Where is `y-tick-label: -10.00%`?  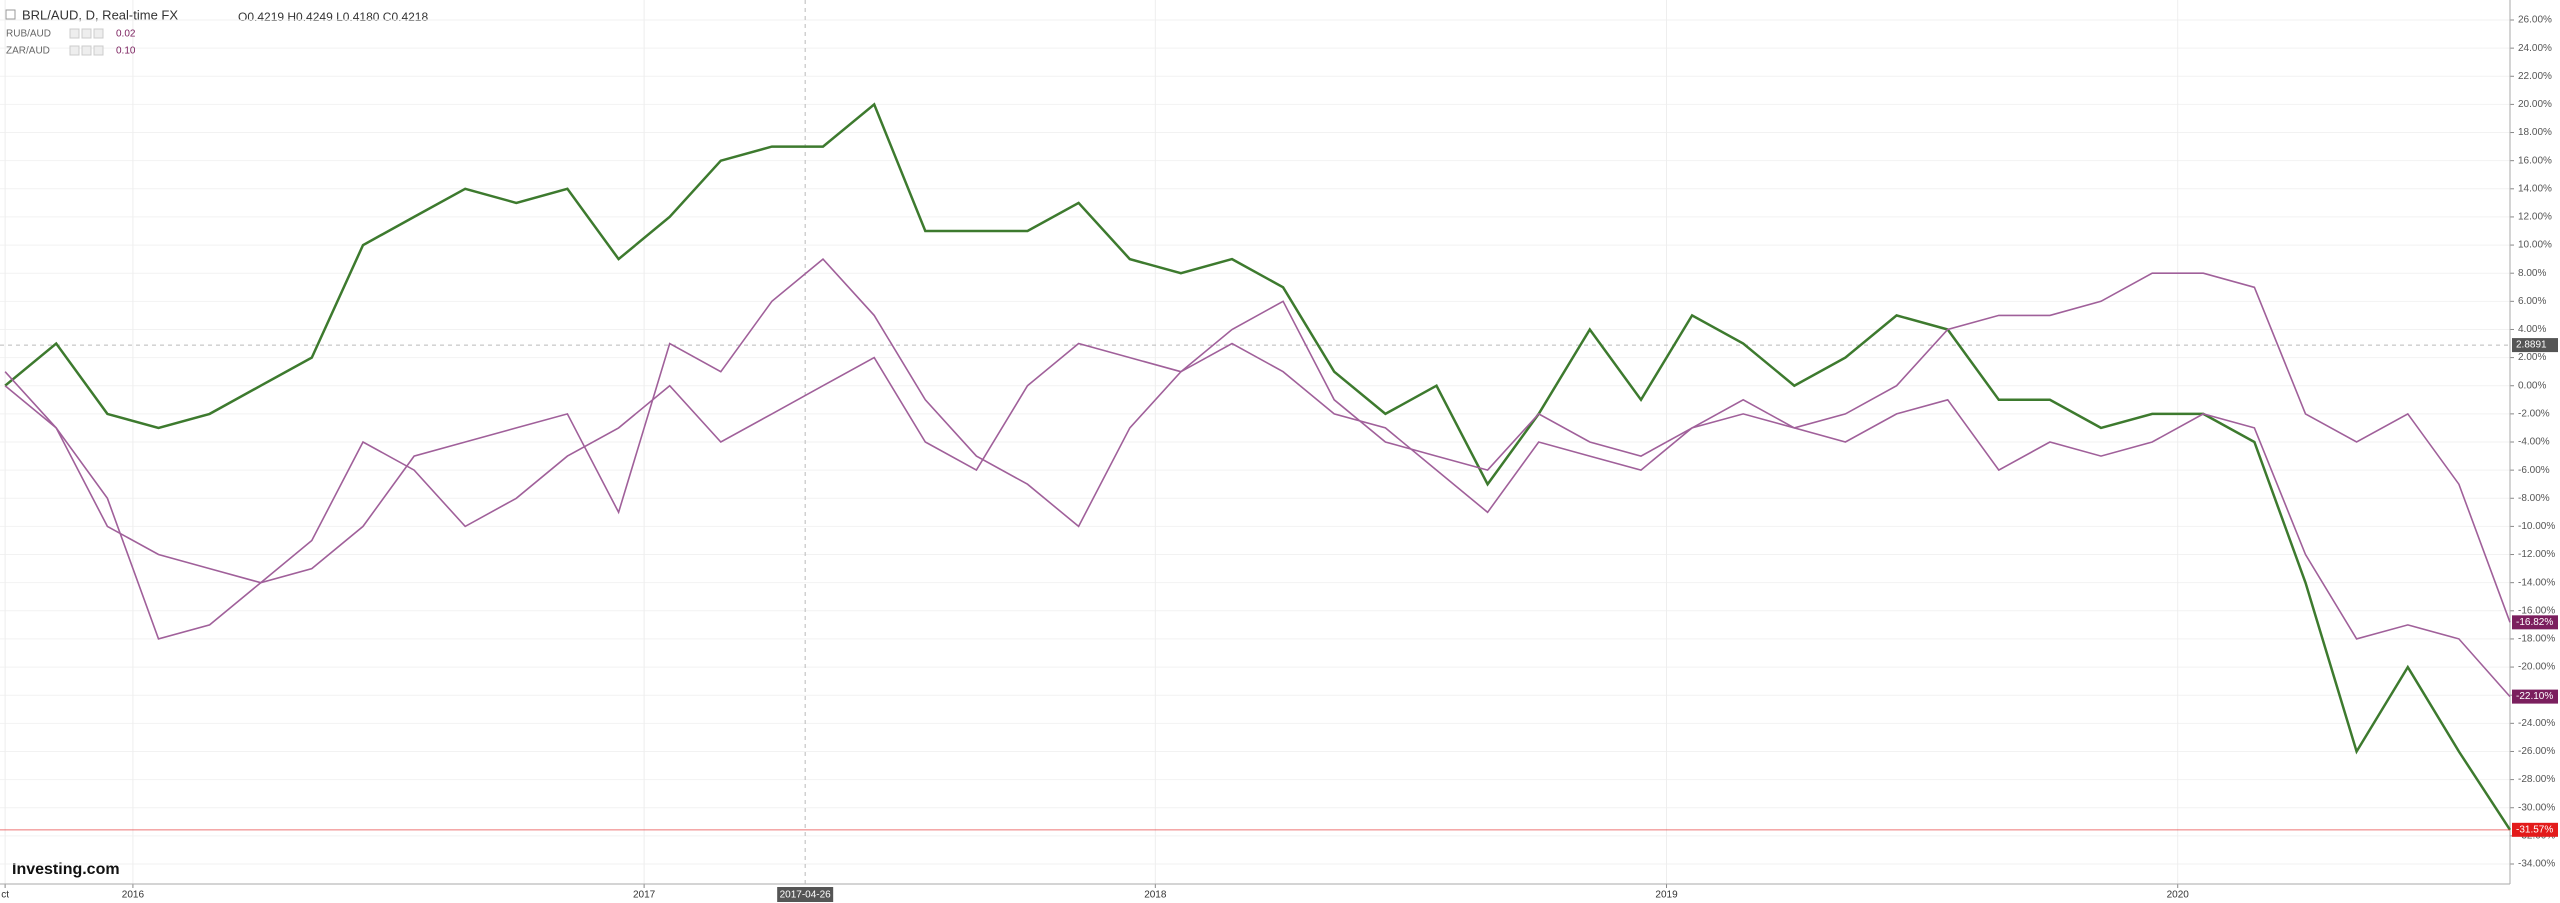
y-tick-label: -10.00% is located at coordinates (2536, 526).